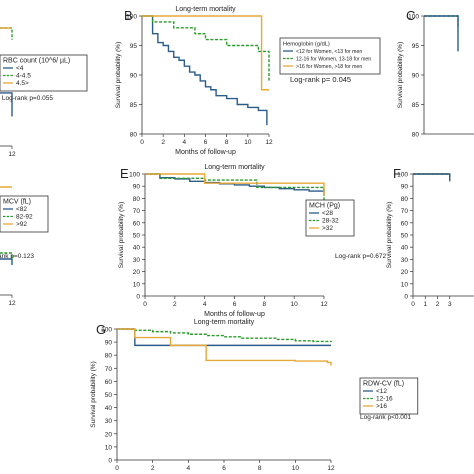 Image resolution: width=474 pixels, height=474 pixels. What do you see at coordinates (109, 447) in the screenshot?
I see `panel-g-y-tick-label: 10` at bounding box center [109, 447].